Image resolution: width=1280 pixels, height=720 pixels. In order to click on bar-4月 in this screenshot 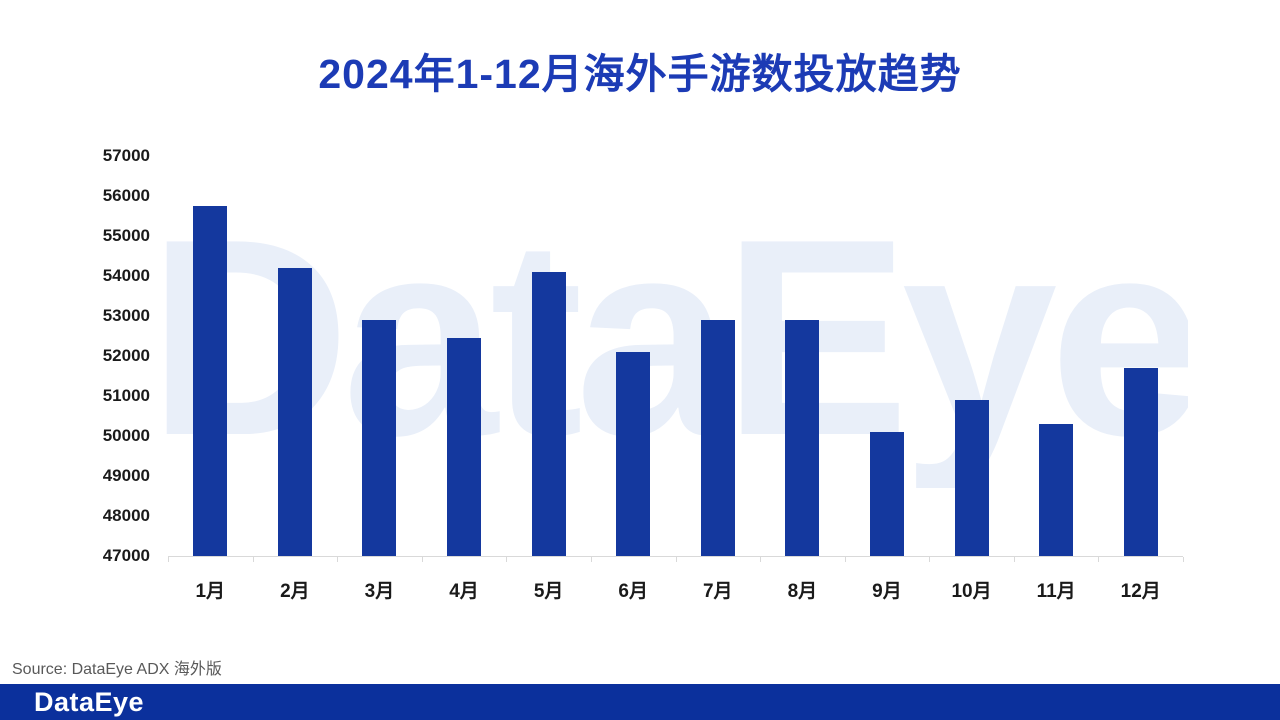, I will do `click(464, 447)`.